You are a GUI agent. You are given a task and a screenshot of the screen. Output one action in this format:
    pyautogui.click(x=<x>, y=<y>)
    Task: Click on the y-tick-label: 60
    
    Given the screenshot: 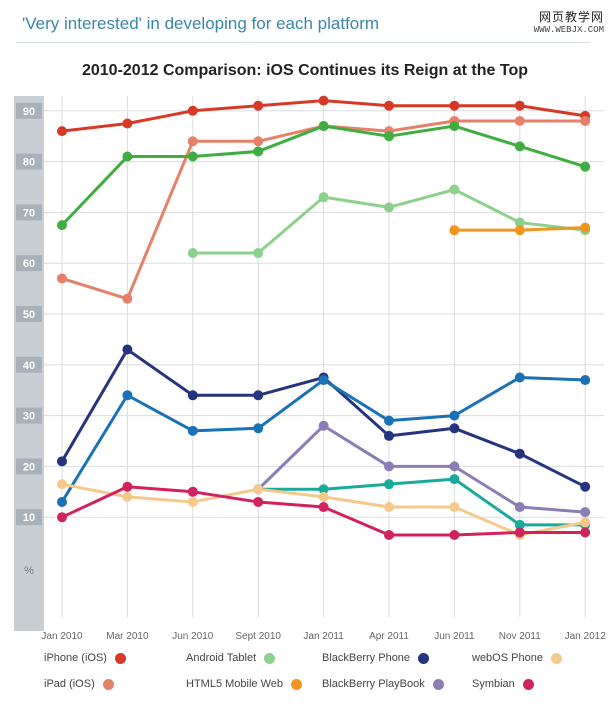 What is the action you would take?
    pyautogui.click(x=29, y=264)
    